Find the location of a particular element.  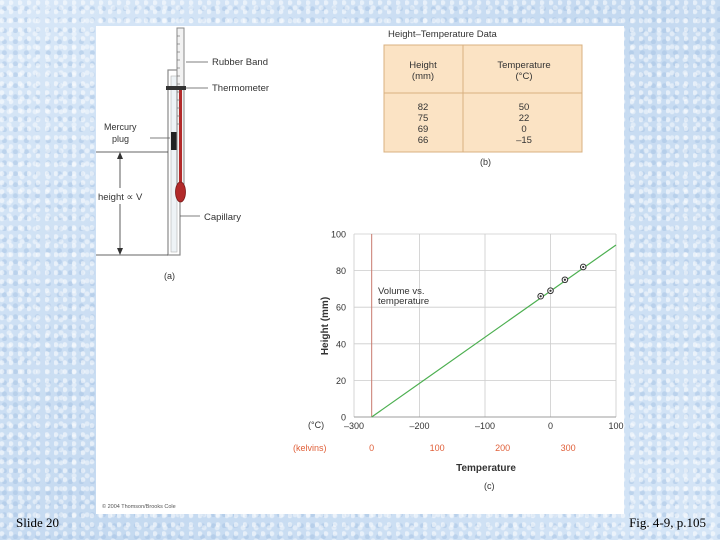

table-col-height-unit: (mm) is located at coordinates (423, 76).